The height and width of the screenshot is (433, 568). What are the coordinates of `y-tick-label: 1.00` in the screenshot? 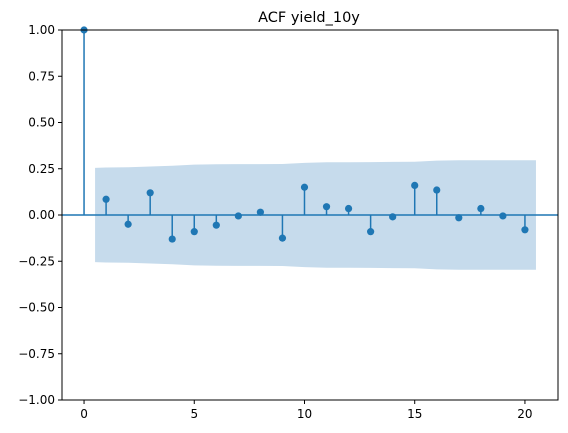 It's located at (41, 30).